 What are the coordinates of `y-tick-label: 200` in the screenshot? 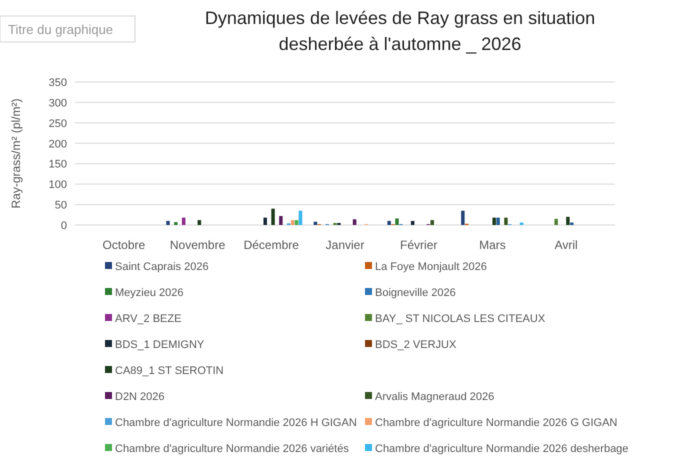 It's located at (57, 144).